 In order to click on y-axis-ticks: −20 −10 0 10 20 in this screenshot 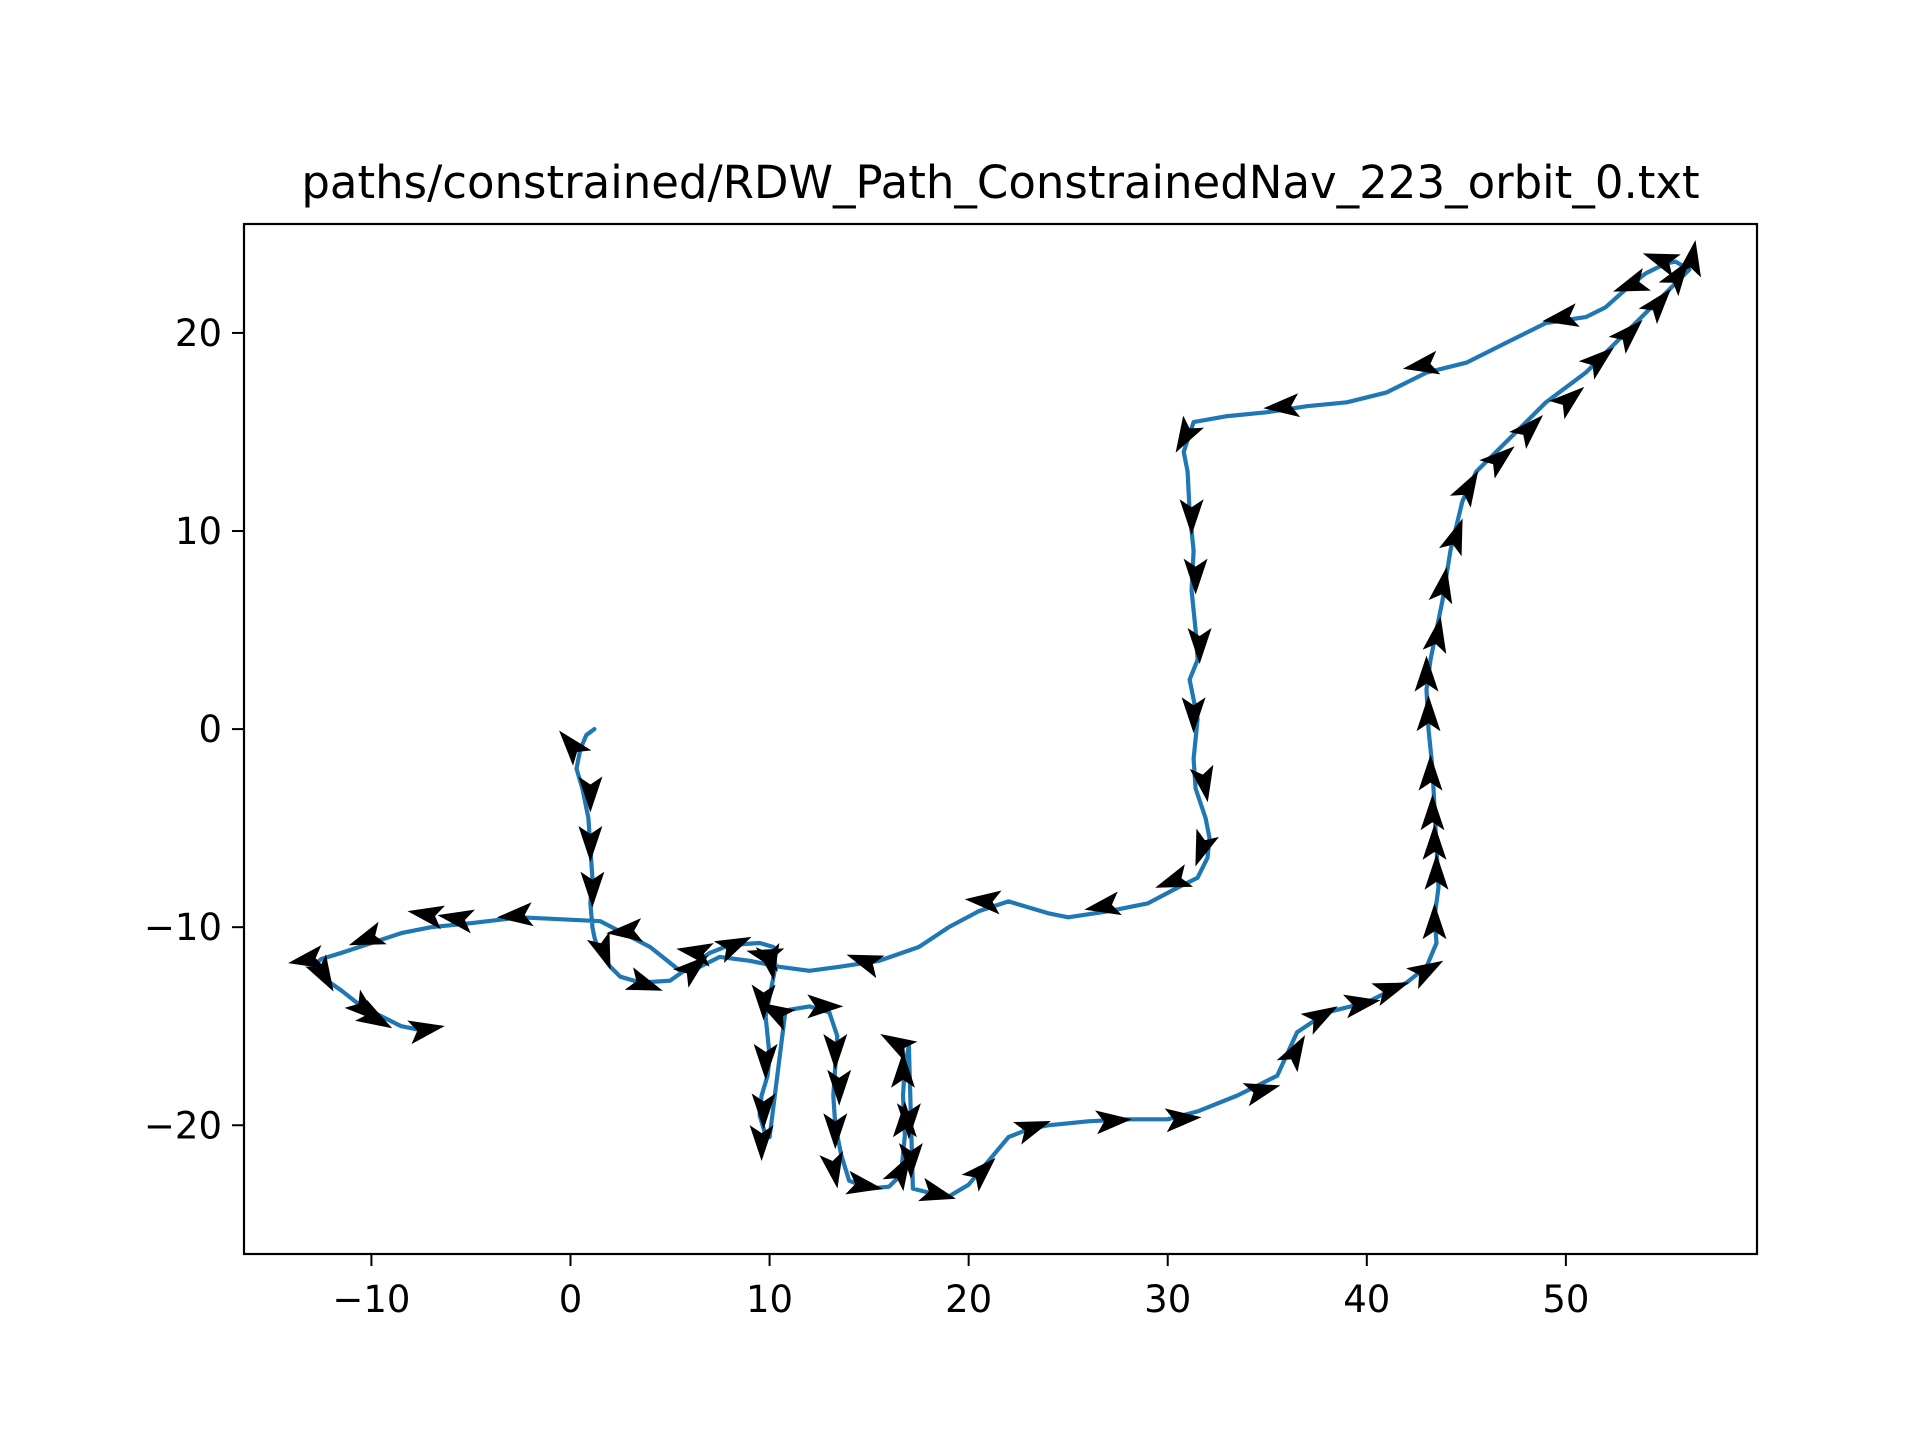, I will do `click(194, 729)`.